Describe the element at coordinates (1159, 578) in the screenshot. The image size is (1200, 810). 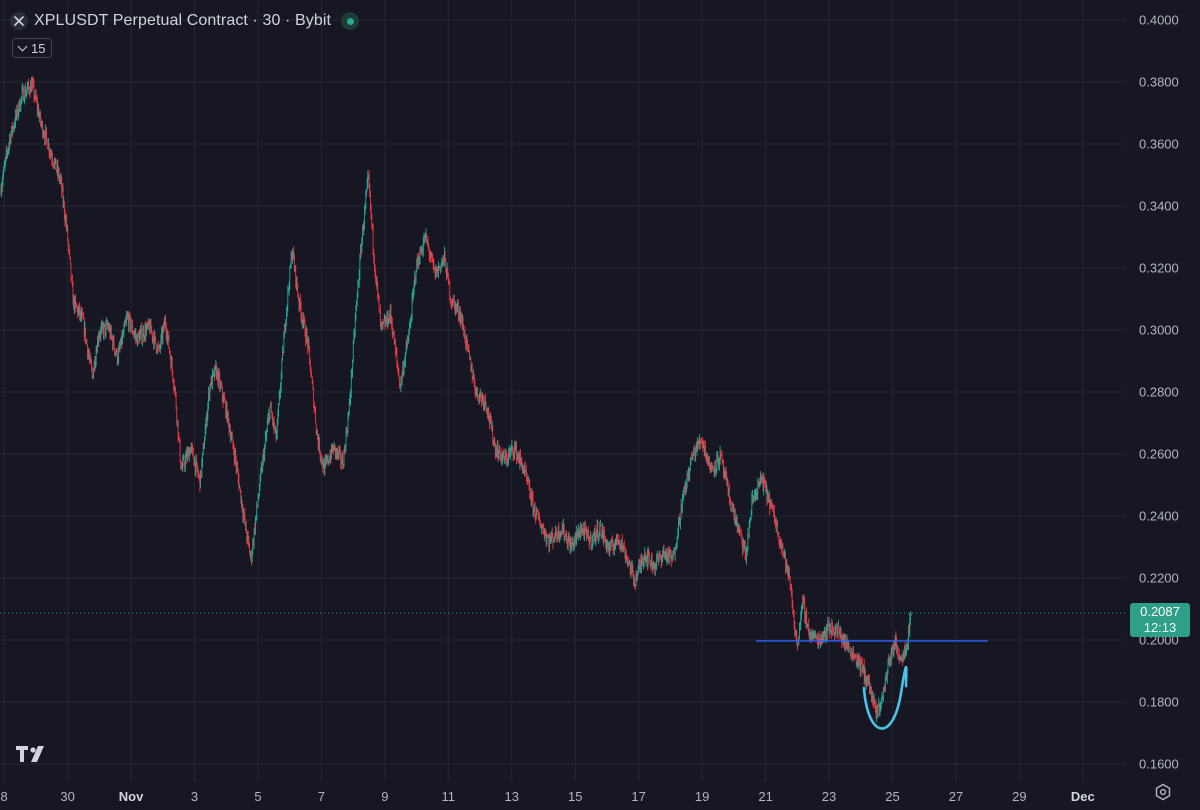
I see `price-tick-label: 0.2200` at that location.